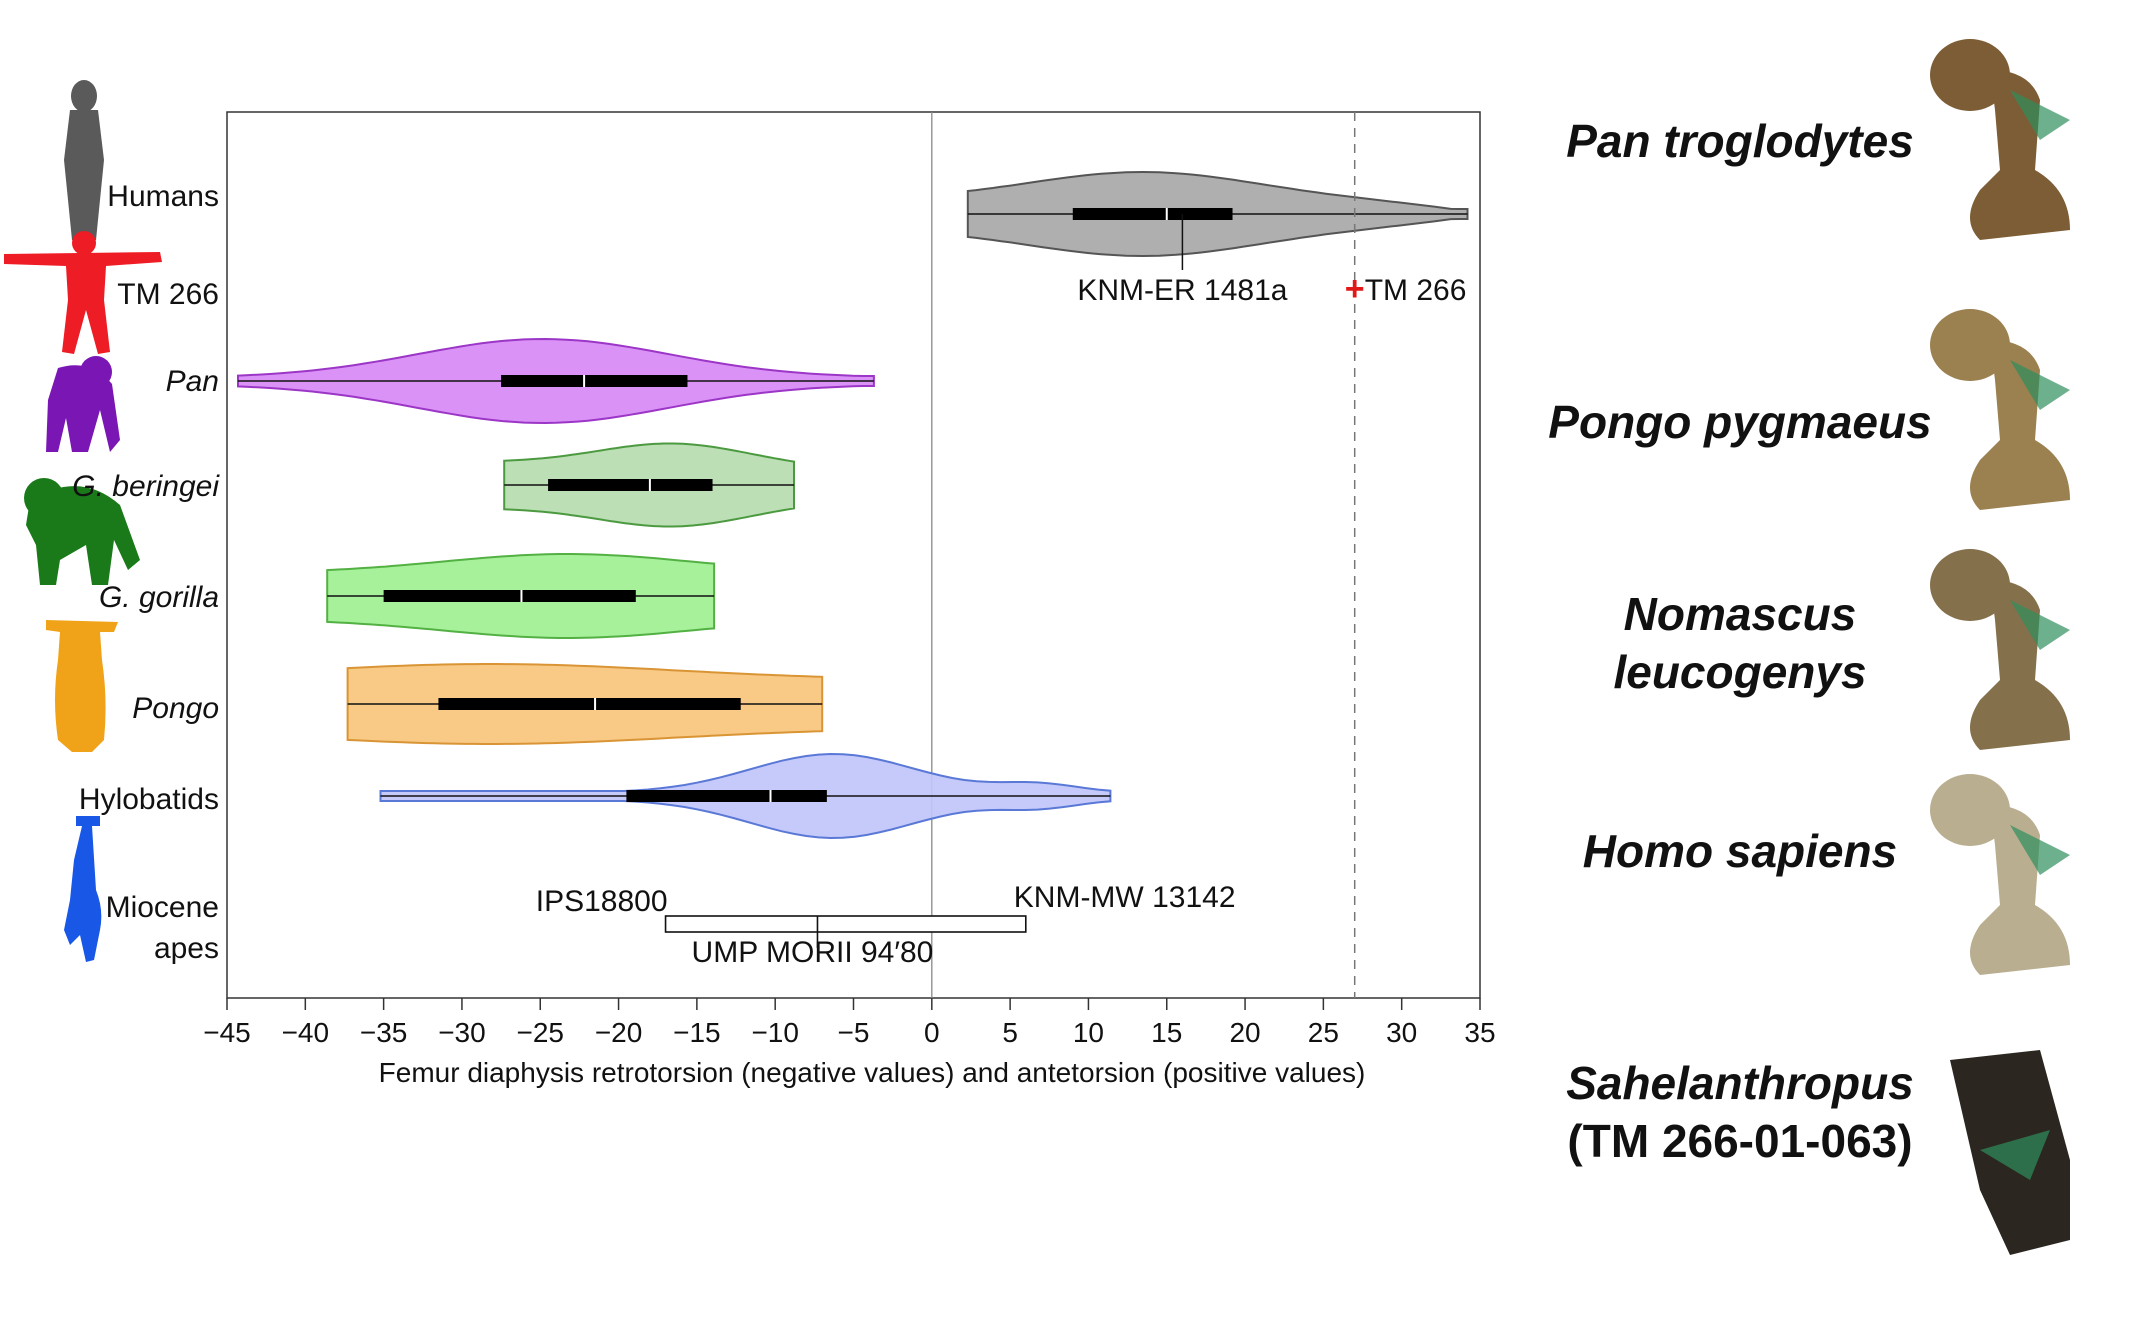  What do you see at coordinates (697, 1032) in the screenshot?
I see `x-tick-label: −15` at bounding box center [697, 1032].